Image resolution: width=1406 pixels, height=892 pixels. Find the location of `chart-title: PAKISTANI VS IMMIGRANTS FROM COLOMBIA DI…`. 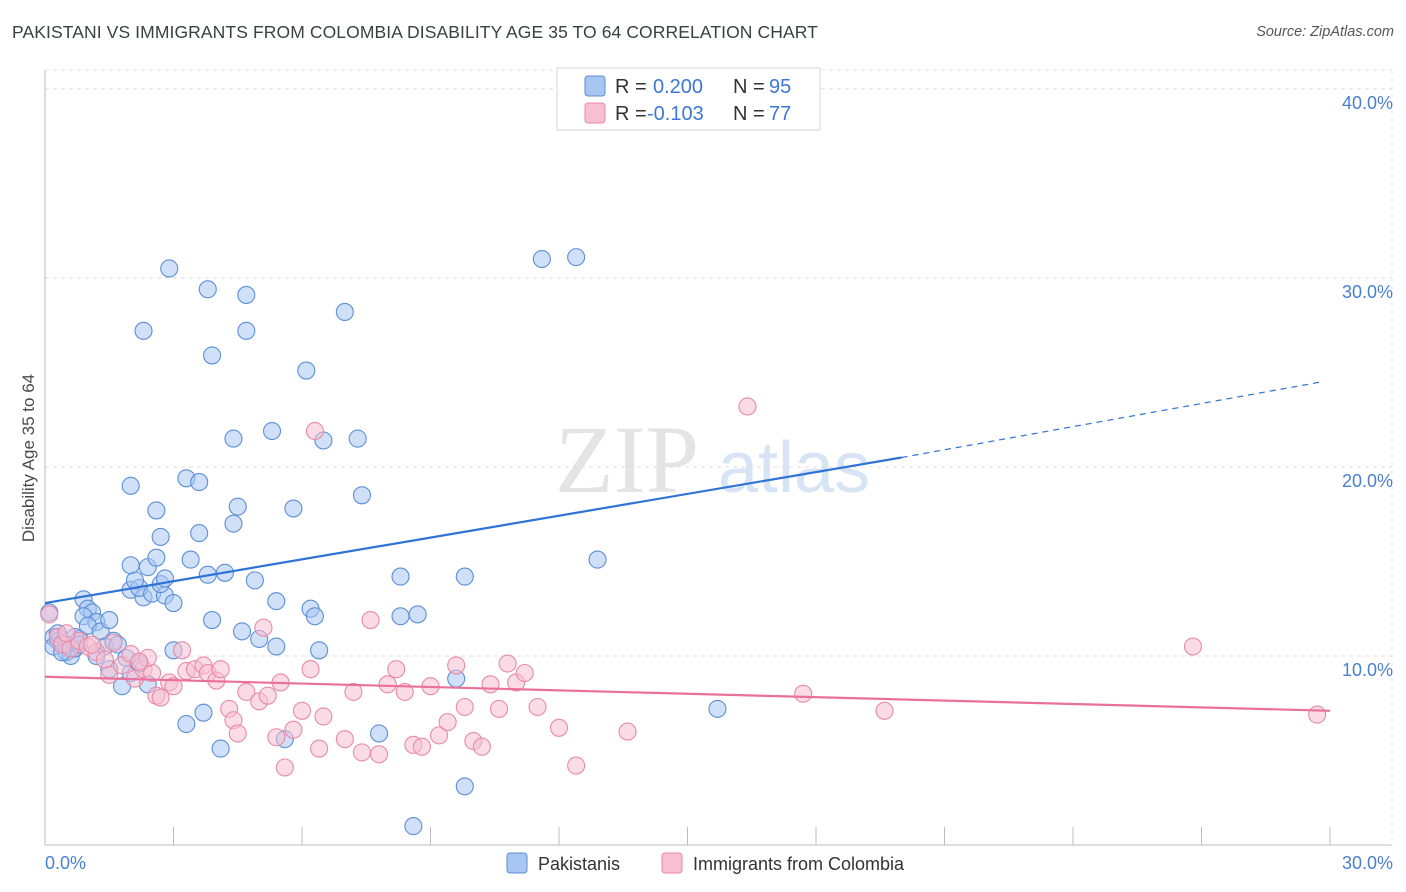

chart-title: PAKISTANI VS IMMIGRANTS FROM COLOMBIA DI… is located at coordinates (415, 32).